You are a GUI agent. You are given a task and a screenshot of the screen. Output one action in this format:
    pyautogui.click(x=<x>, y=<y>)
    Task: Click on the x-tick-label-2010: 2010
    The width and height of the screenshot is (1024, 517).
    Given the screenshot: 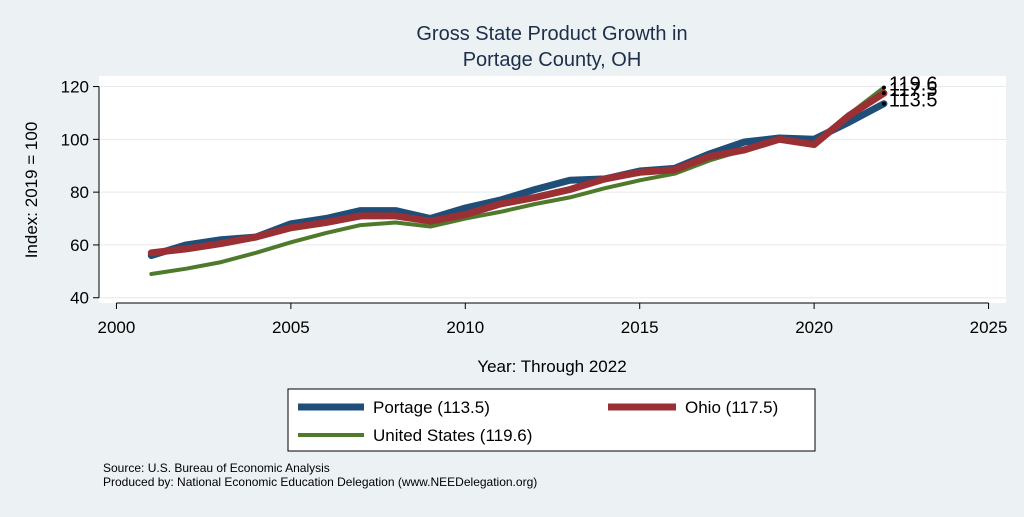 What is the action you would take?
    pyautogui.click(x=465, y=327)
    